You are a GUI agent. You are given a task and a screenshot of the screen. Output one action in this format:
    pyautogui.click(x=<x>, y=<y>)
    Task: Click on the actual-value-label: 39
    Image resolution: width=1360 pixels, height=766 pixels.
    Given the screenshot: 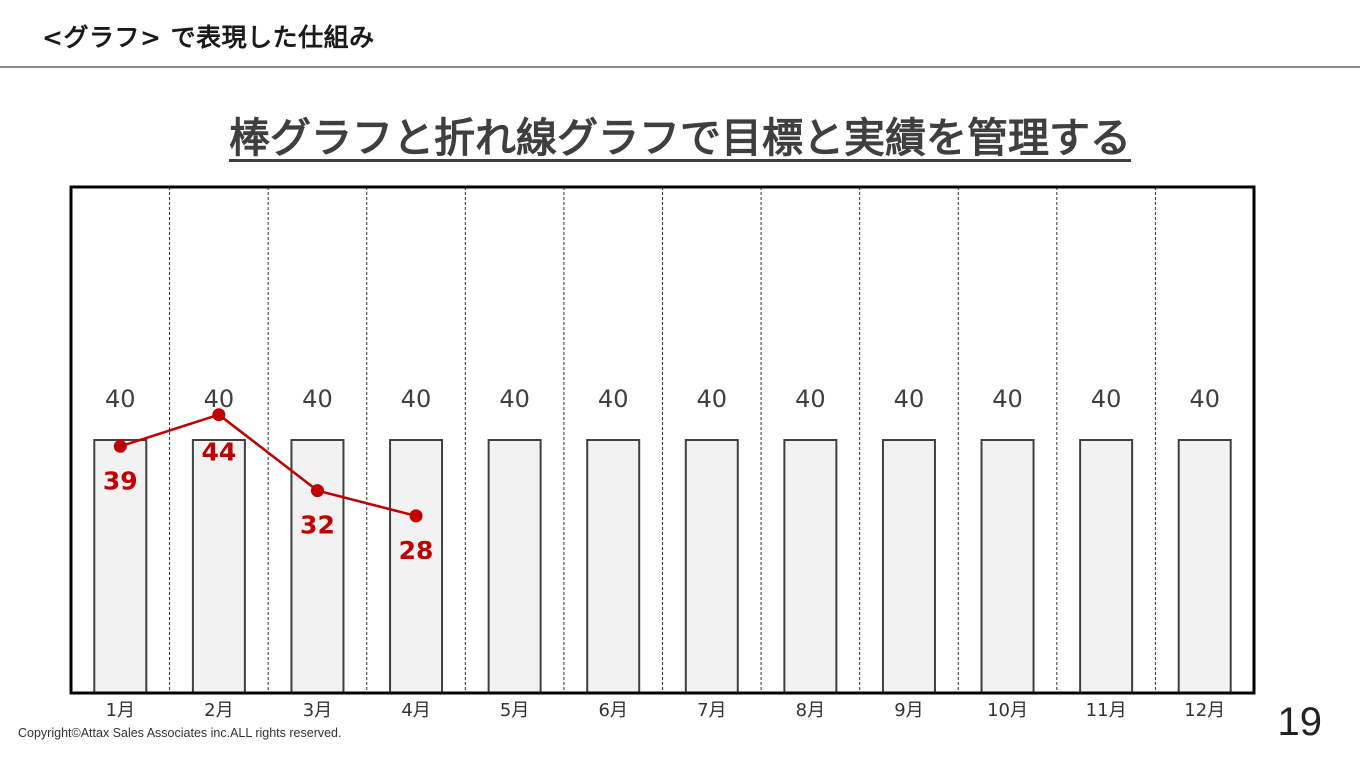 What is the action you would take?
    pyautogui.click(x=120, y=480)
    